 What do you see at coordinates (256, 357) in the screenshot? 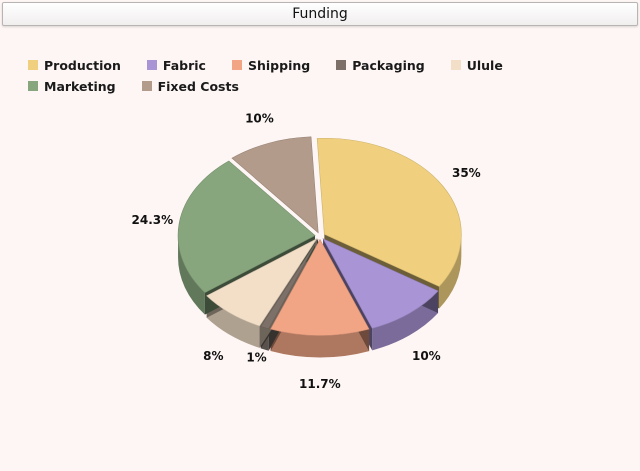
I see `slice-label-packaging: 1%` at bounding box center [256, 357].